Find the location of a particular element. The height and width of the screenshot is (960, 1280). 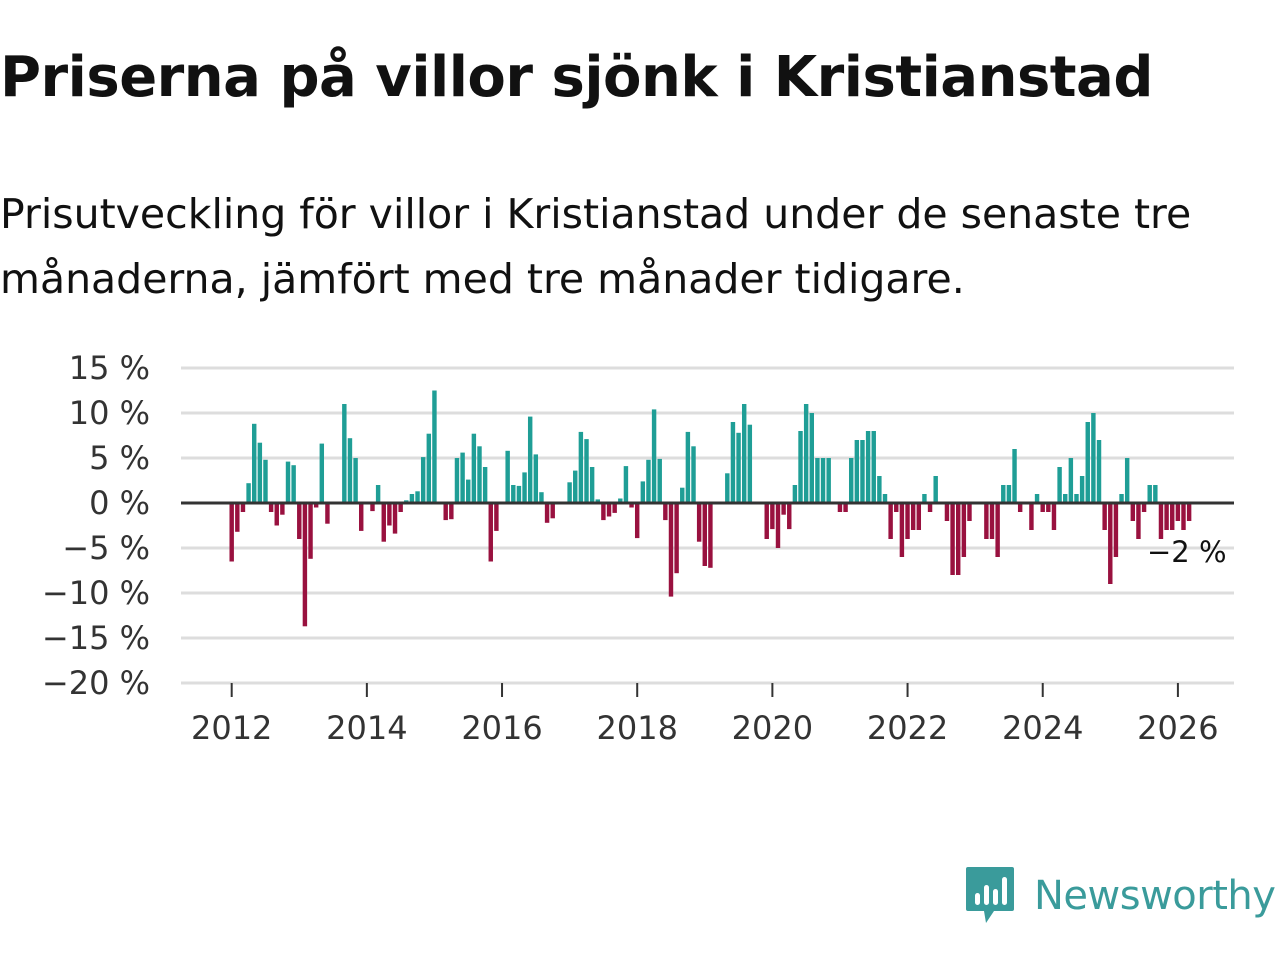

y-axis-labels: 15 % 10 % 5 % 0 % −5 % −10 % −15 % −20 % is located at coordinates (96, 525).